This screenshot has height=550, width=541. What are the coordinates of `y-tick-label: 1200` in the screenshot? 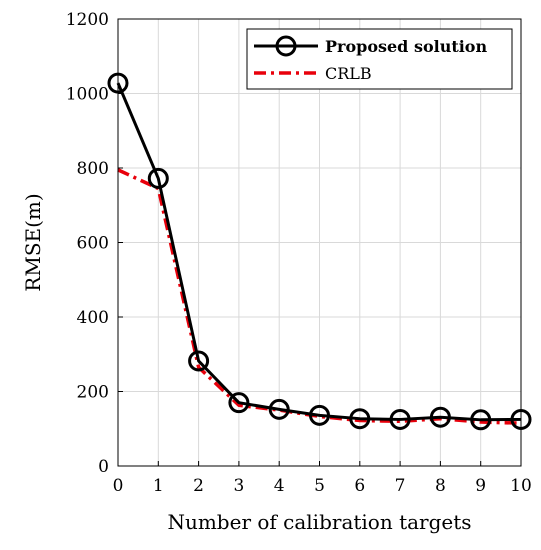 It's located at (87, 20).